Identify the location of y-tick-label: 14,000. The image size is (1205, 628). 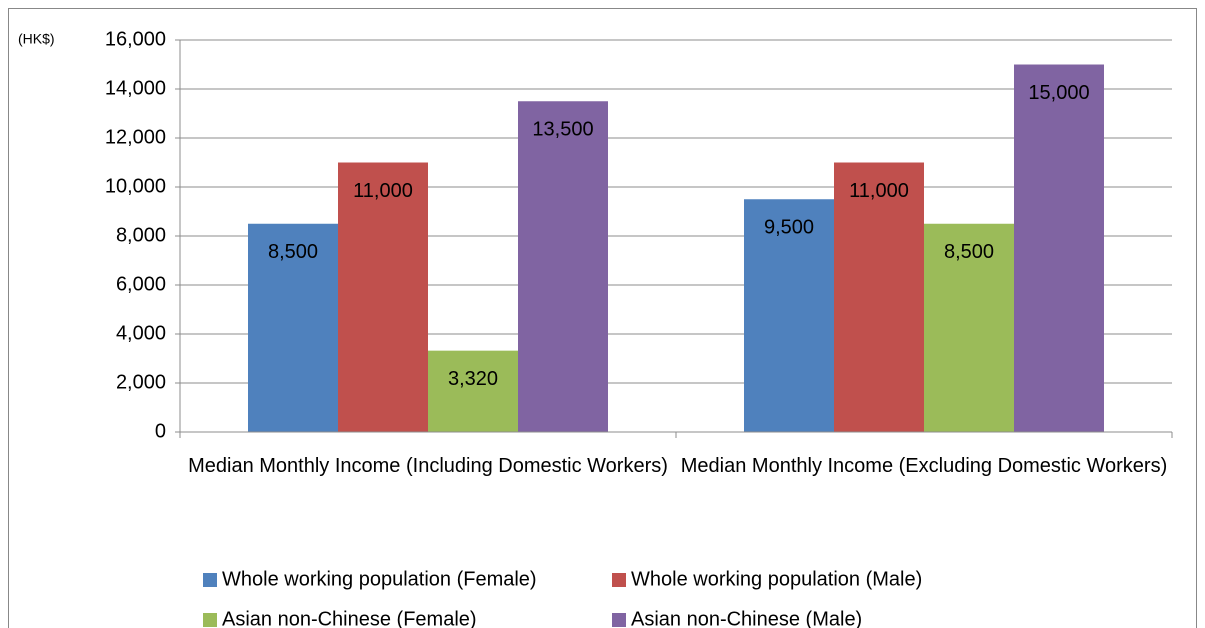
(135, 88).